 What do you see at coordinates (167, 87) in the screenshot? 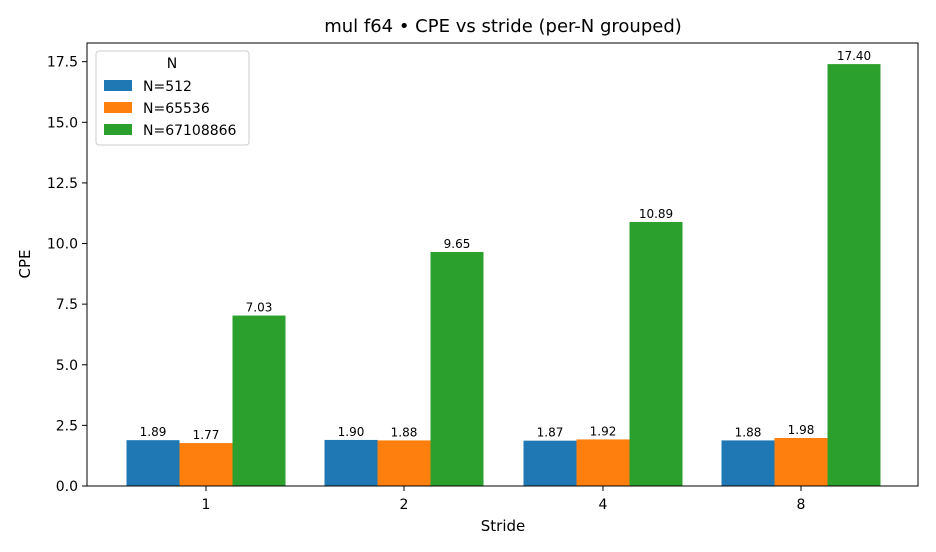
I see `legend-label: N=512` at bounding box center [167, 87].